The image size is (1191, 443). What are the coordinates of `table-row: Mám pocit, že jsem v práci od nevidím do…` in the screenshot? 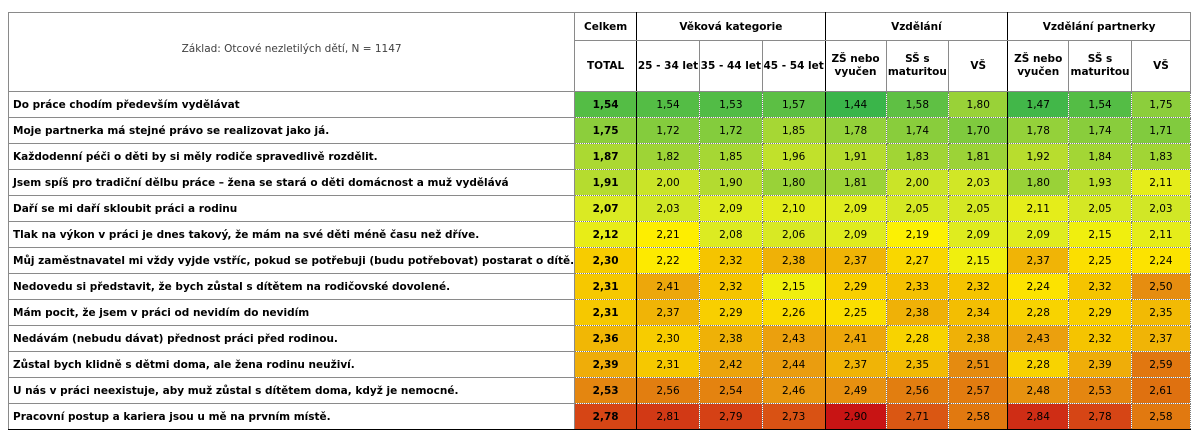 It's located at (599, 312).